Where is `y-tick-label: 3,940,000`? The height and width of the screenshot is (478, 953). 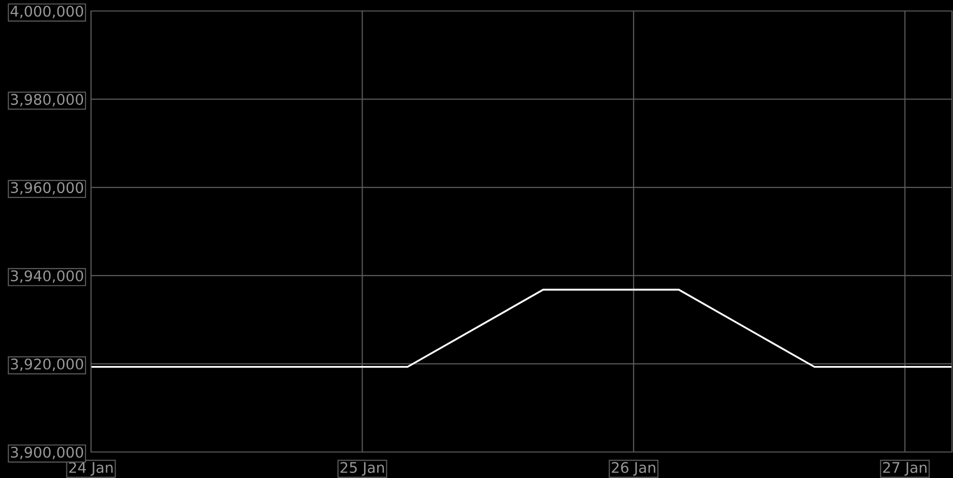
y-tick-label: 3,940,000 is located at coordinates (47, 276).